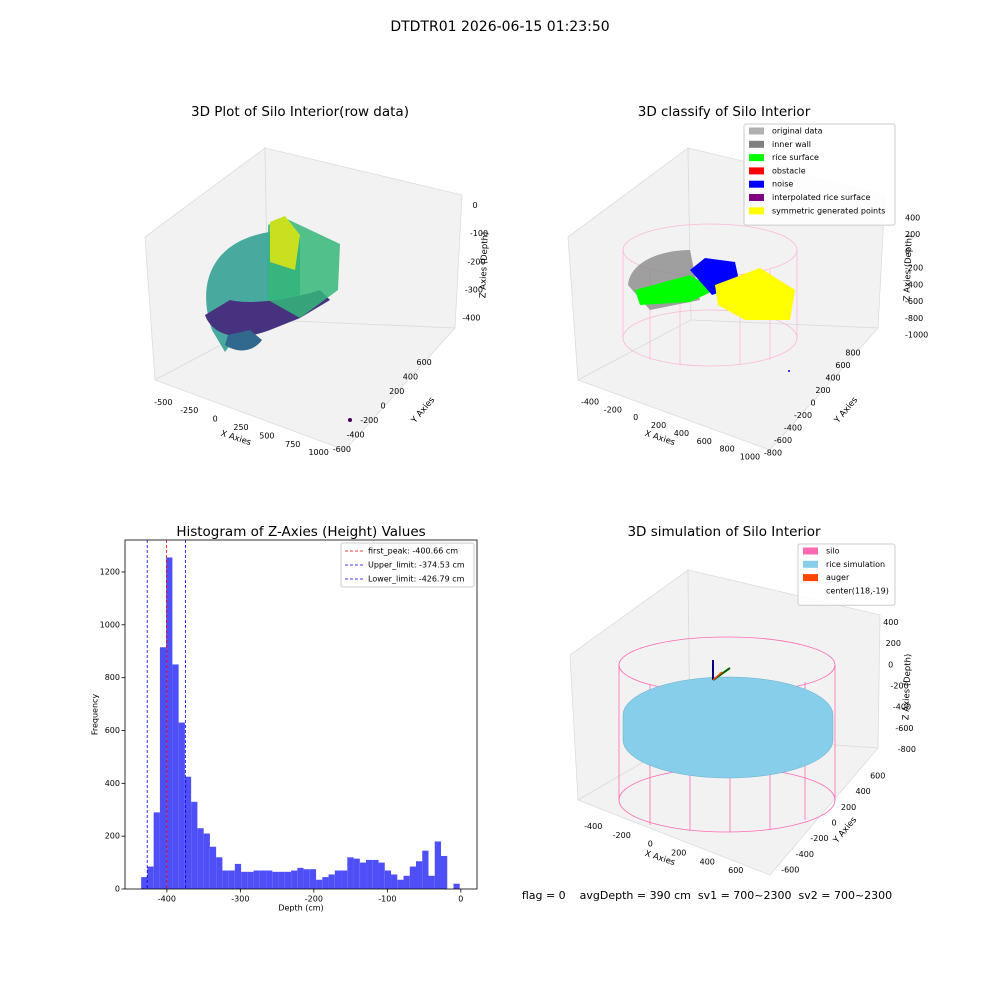 The width and height of the screenshot is (1000, 1000). Describe the element at coordinates (704, 441) in the screenshot. I see `x-tick-label: 600` at that location.